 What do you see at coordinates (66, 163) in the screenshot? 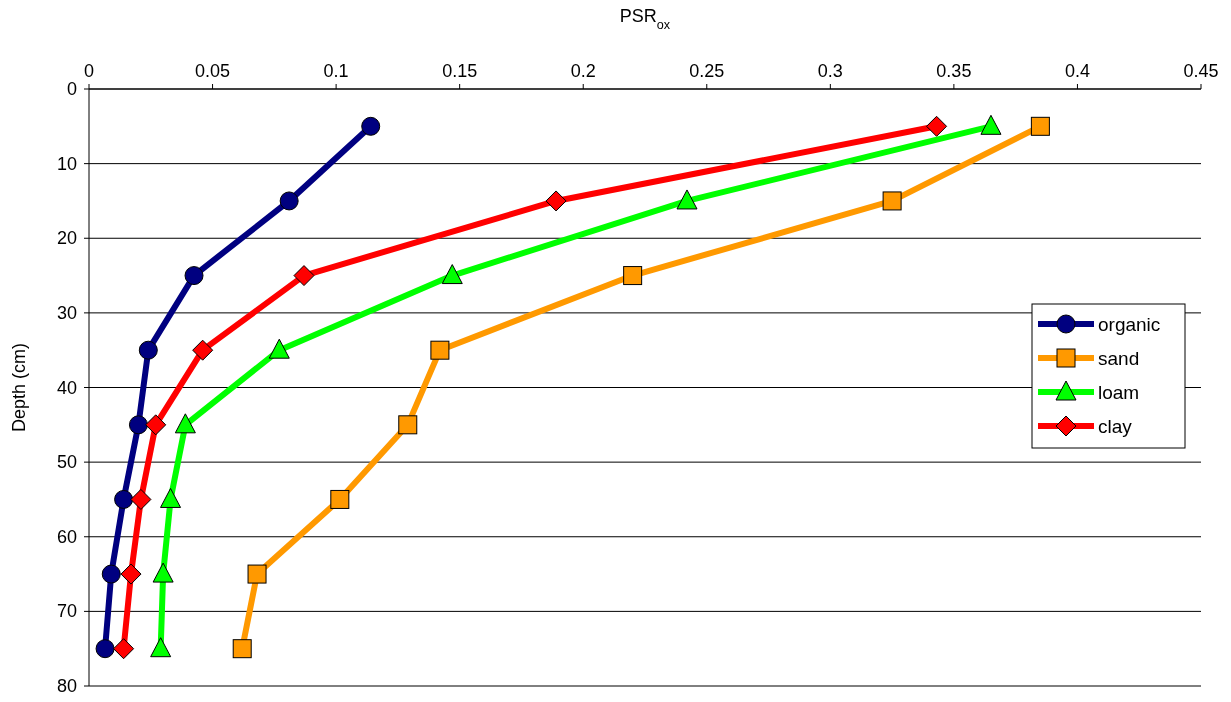
I see `y-tick-label: 10` at bounding box center [66, 163].